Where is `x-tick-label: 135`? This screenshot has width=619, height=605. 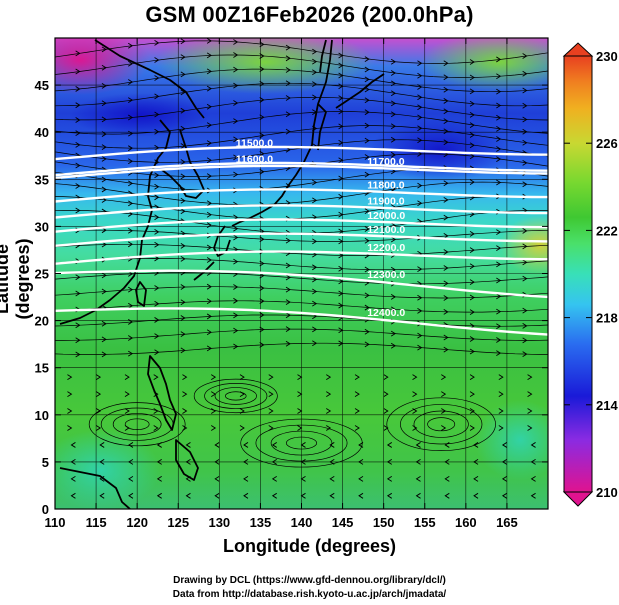 x-tick-label: 135 is located at coordinates (261, 522).